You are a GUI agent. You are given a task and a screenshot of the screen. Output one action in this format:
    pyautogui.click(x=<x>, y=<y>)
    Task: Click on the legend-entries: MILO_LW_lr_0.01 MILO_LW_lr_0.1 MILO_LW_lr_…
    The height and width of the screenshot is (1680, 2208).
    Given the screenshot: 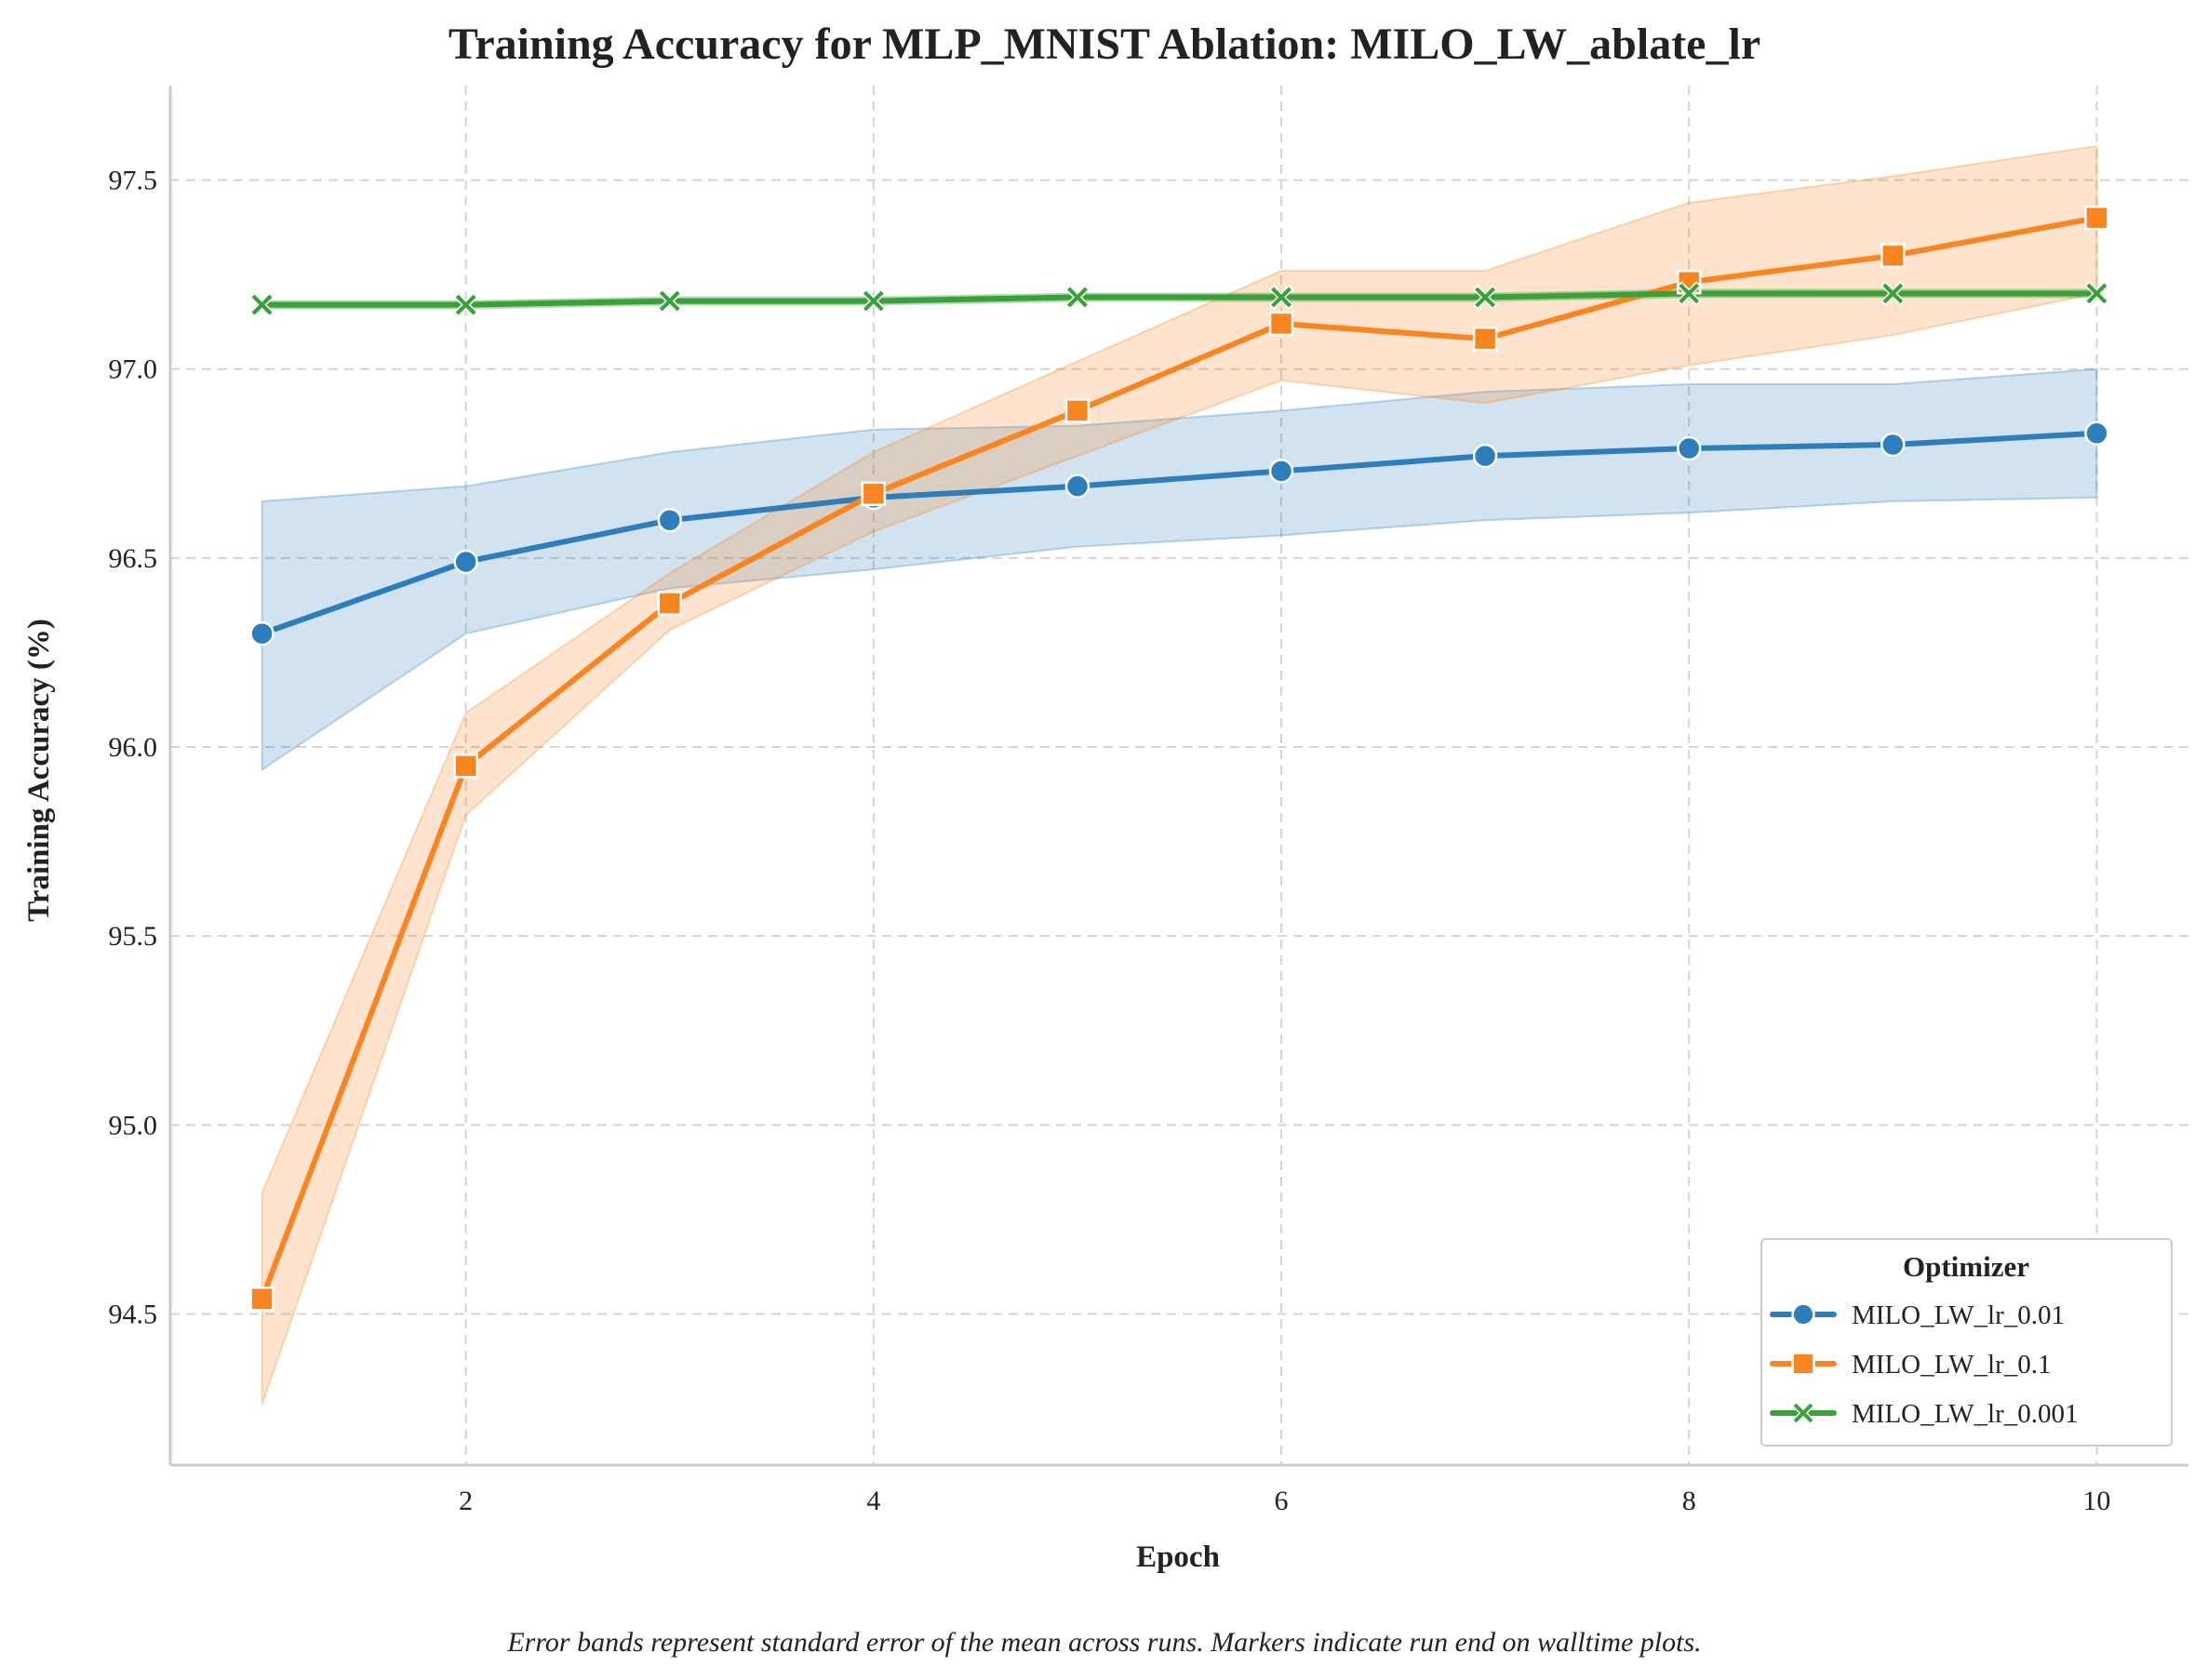 What is the action you would take?
    pyautogui.click(x=1924, y=1364)
    